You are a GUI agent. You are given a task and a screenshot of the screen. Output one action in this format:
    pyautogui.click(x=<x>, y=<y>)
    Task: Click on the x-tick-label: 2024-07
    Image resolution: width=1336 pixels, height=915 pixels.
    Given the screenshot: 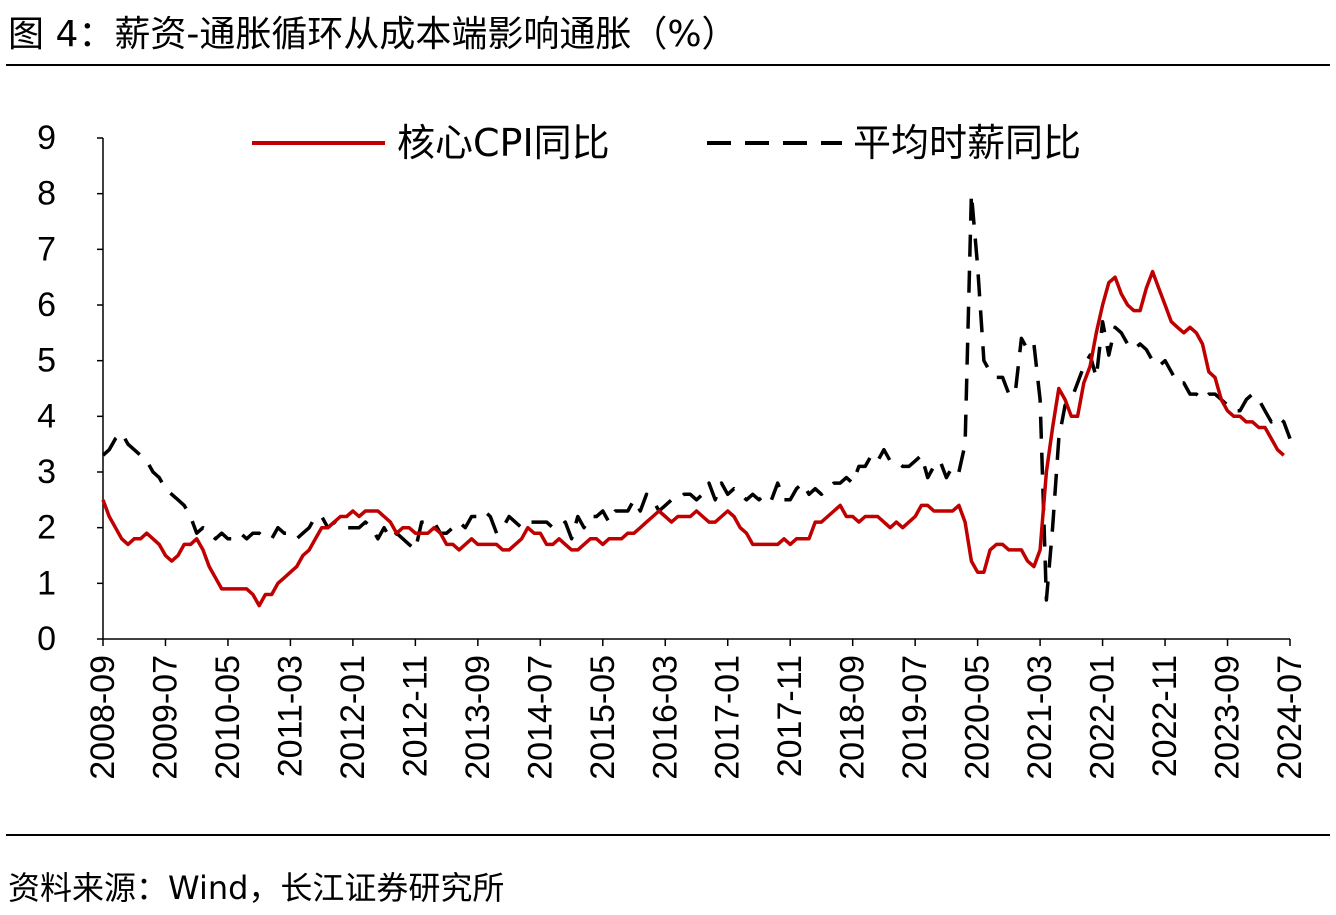 What is the action you would take?
    pyautogui.click(x=1290, y=717)
    